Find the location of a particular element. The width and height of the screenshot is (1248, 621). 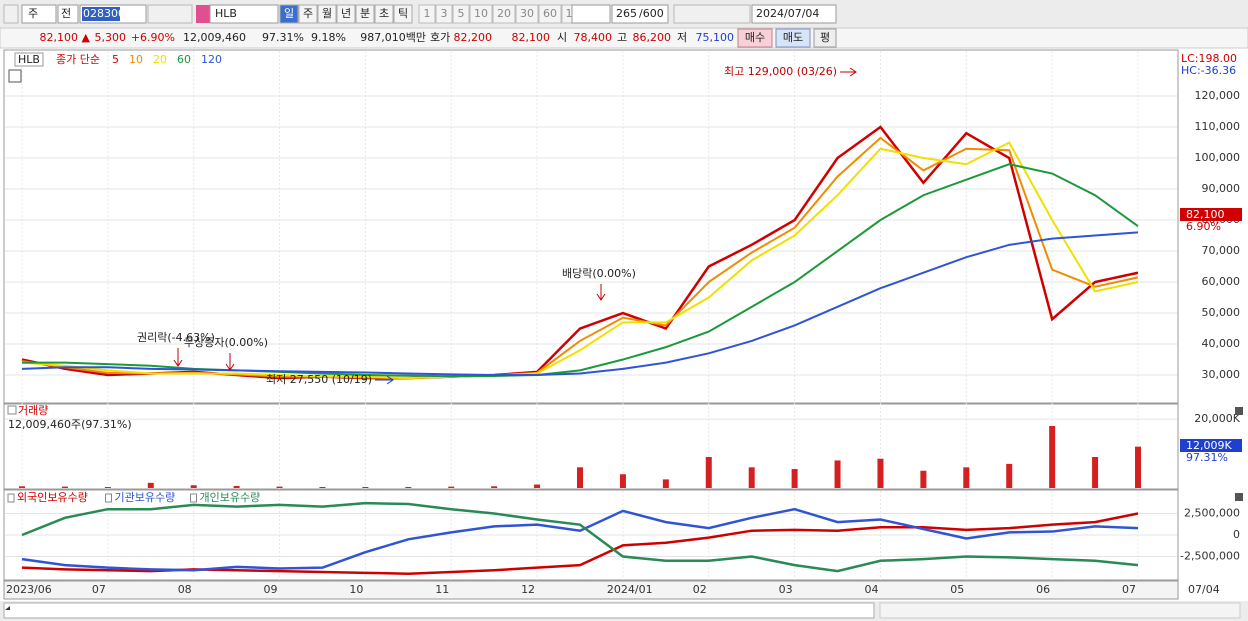

y-tick-label: 40,000 is located at coordinates (1221, 343).